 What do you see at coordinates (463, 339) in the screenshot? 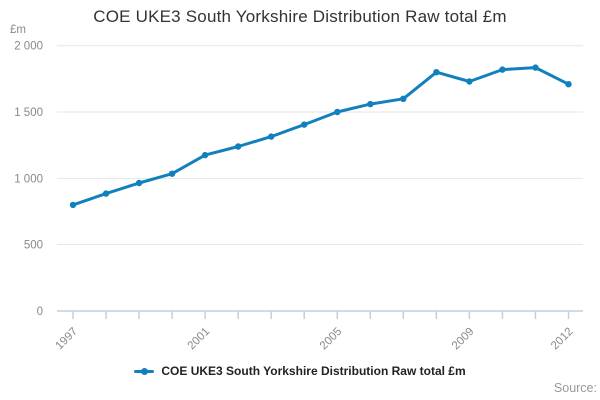
I see `x-axis-tick-label: 2009` at bounding box center [463, 339].